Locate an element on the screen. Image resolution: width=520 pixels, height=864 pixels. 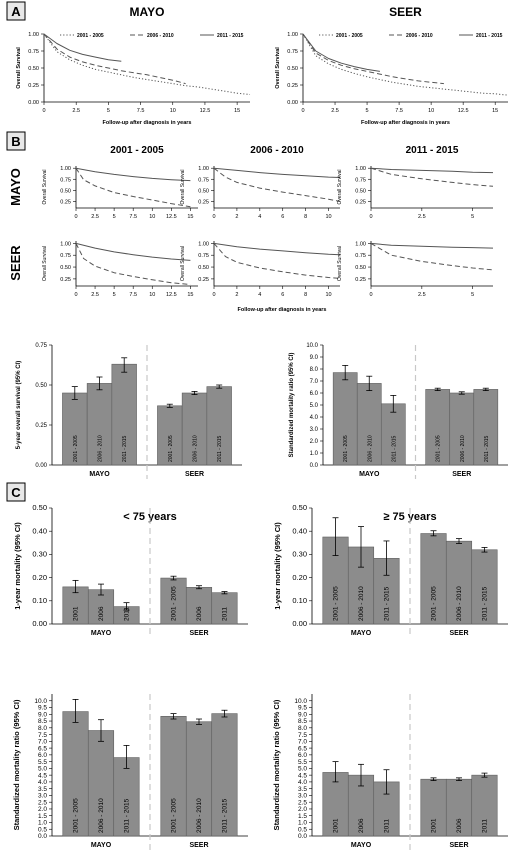
facet-row-title: SEER is located at coordinates (15, 263).